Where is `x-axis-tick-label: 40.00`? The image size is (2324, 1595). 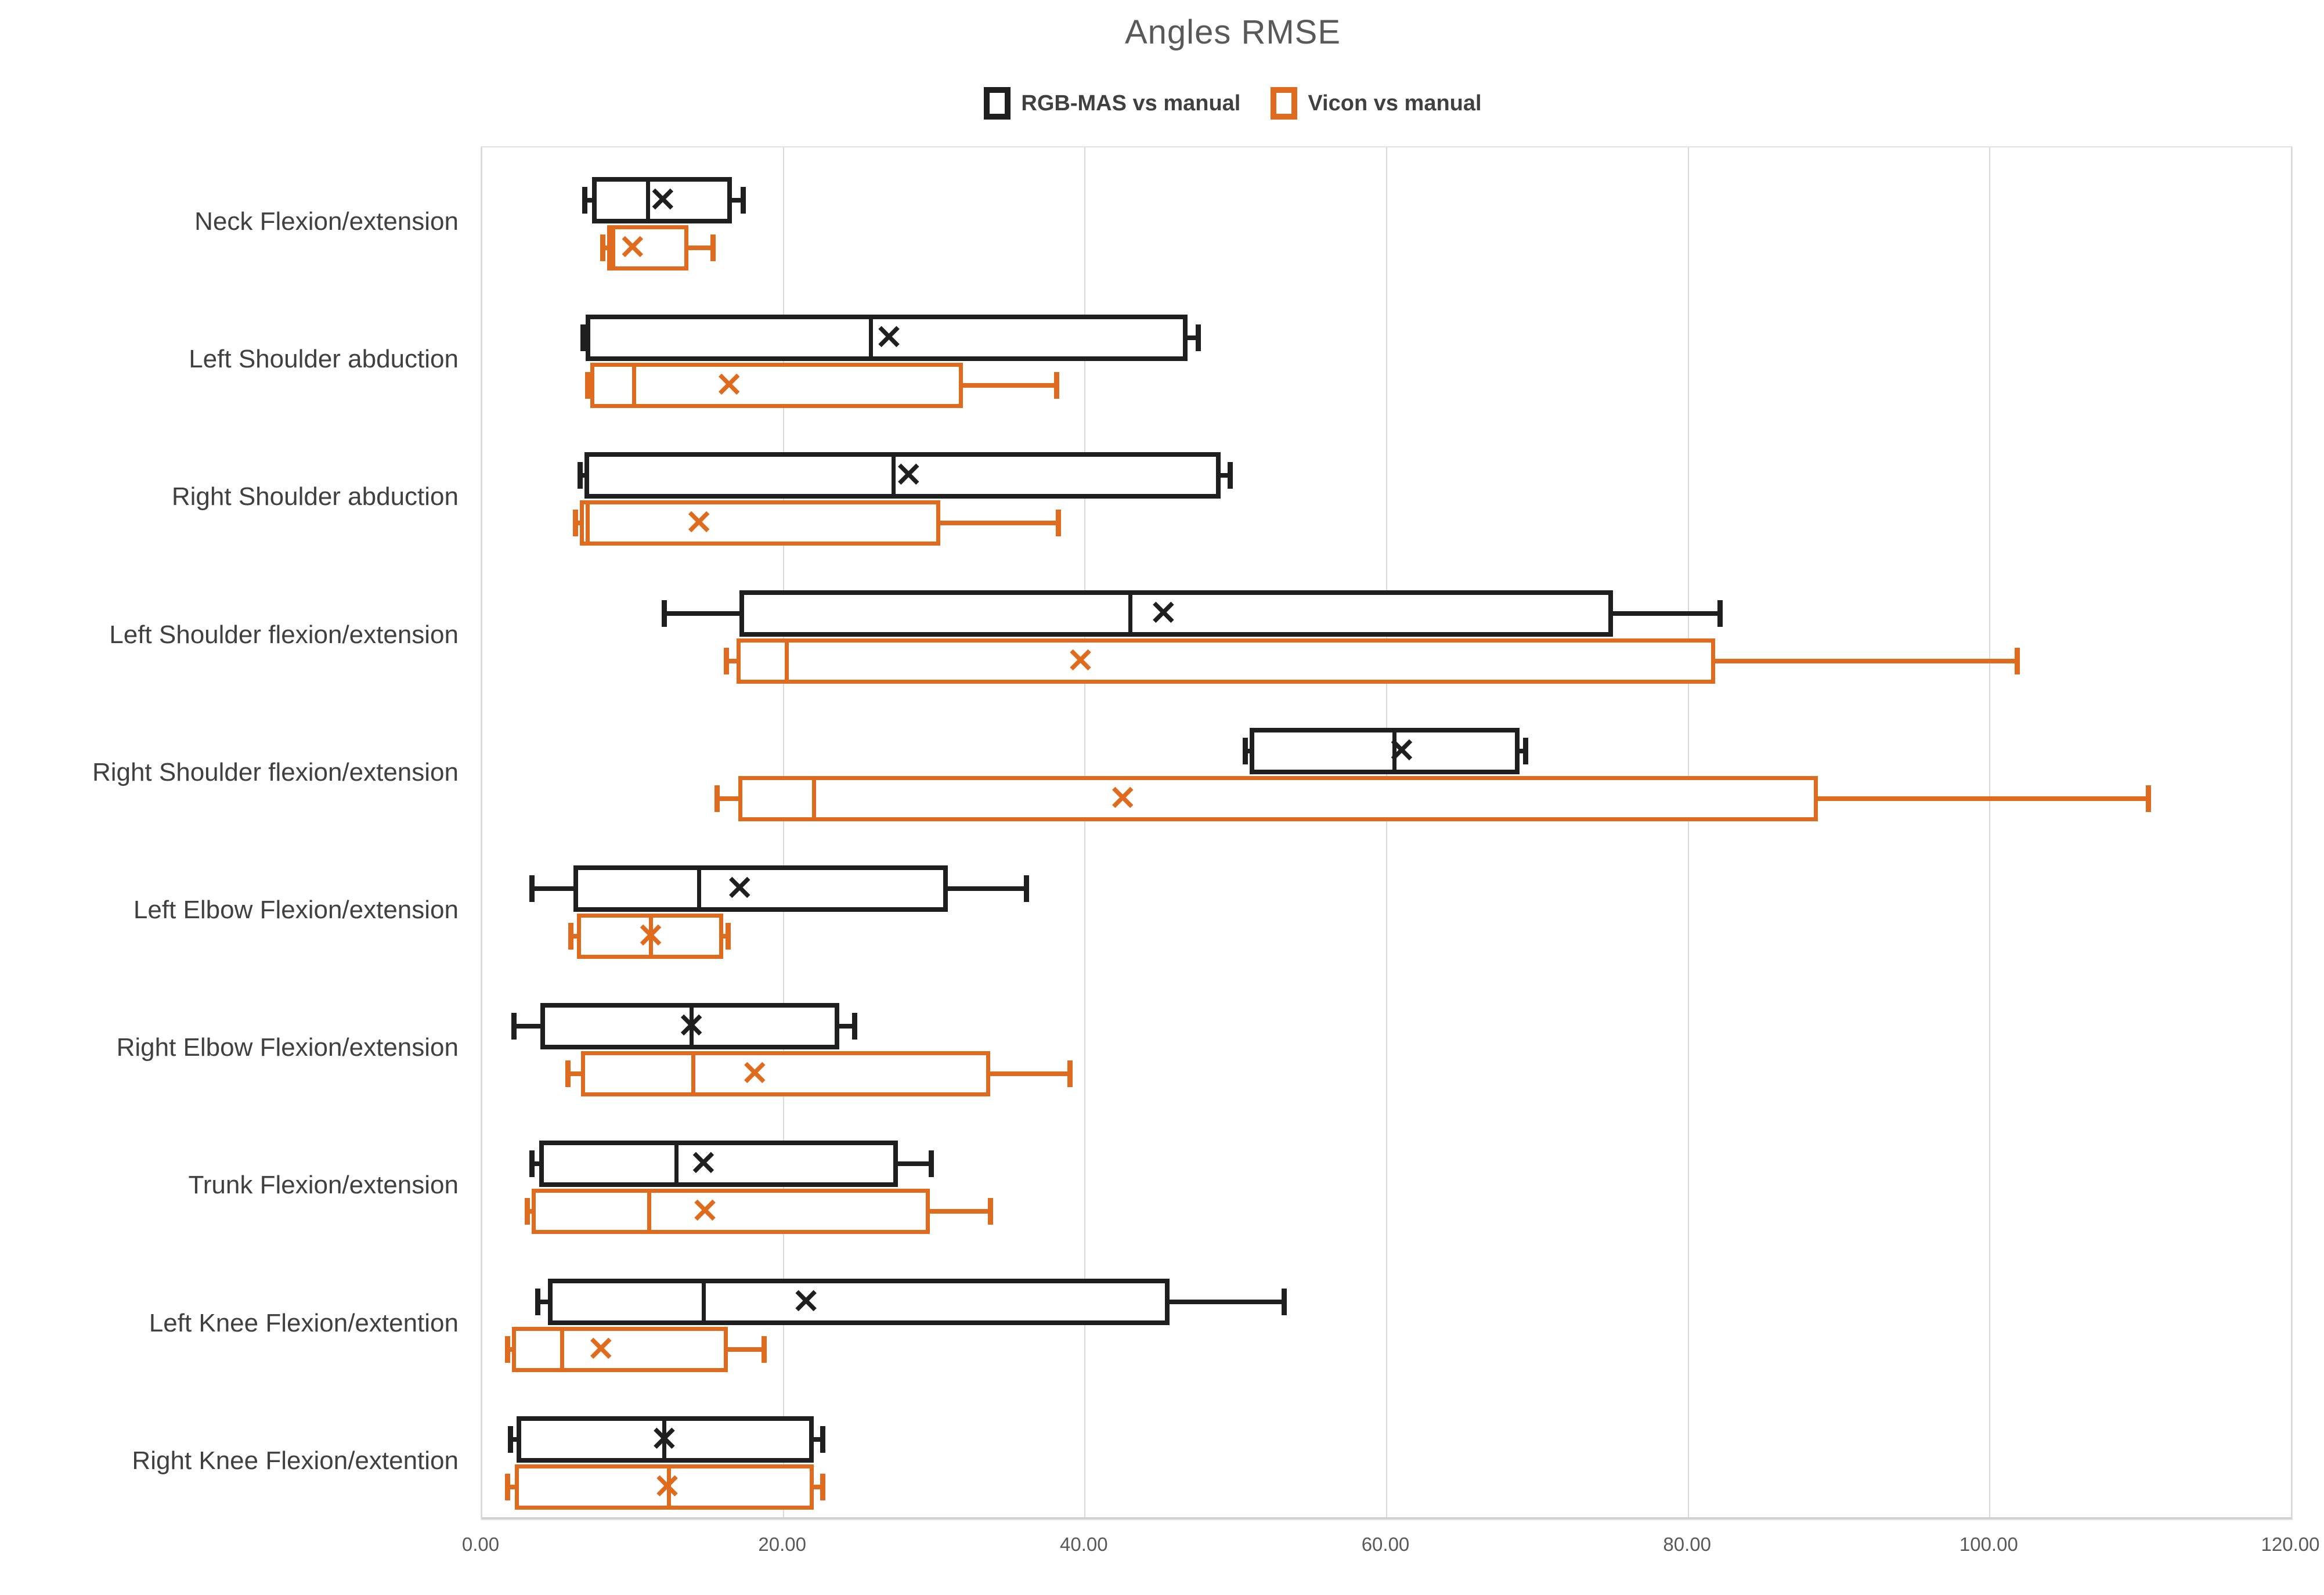 x-axis-tick-label: 40.00 is located at coordinates (1084, 1544).